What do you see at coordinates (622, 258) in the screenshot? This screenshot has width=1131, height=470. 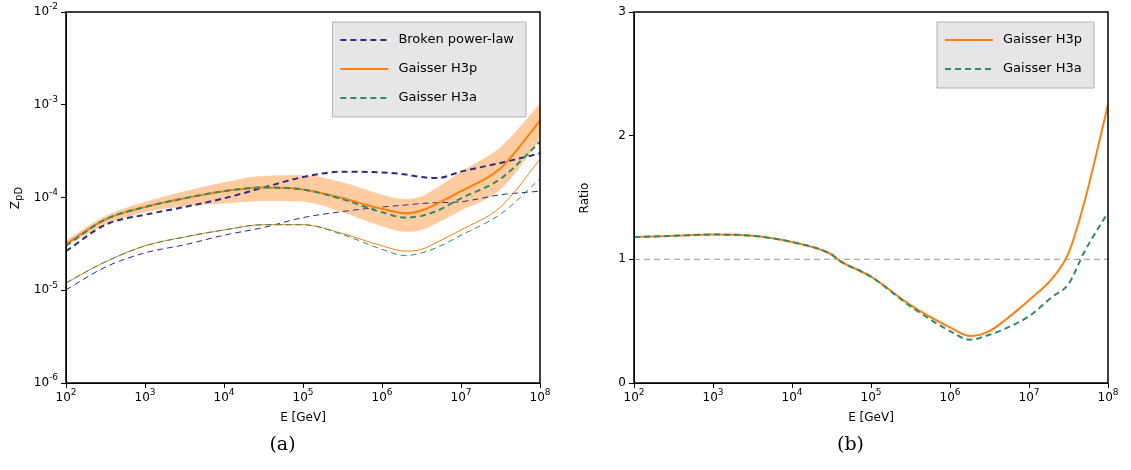 I see `y-tick-label: 1` at bounding box center [622, 258].